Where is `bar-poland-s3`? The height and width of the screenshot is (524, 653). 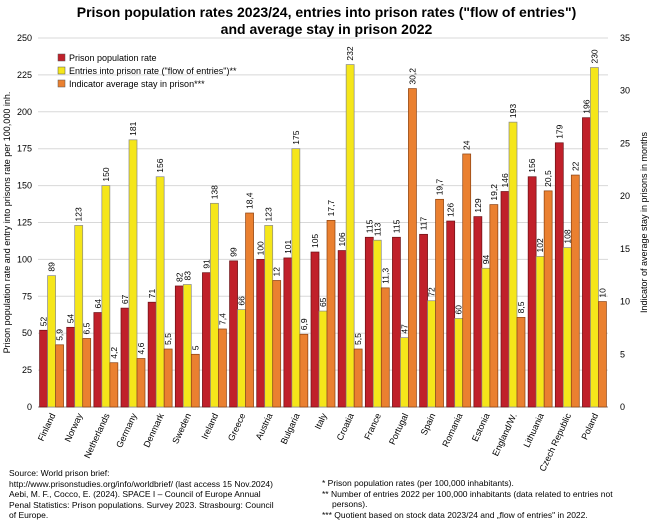 bar-poland-s3 is located at coordinates (602, 354).